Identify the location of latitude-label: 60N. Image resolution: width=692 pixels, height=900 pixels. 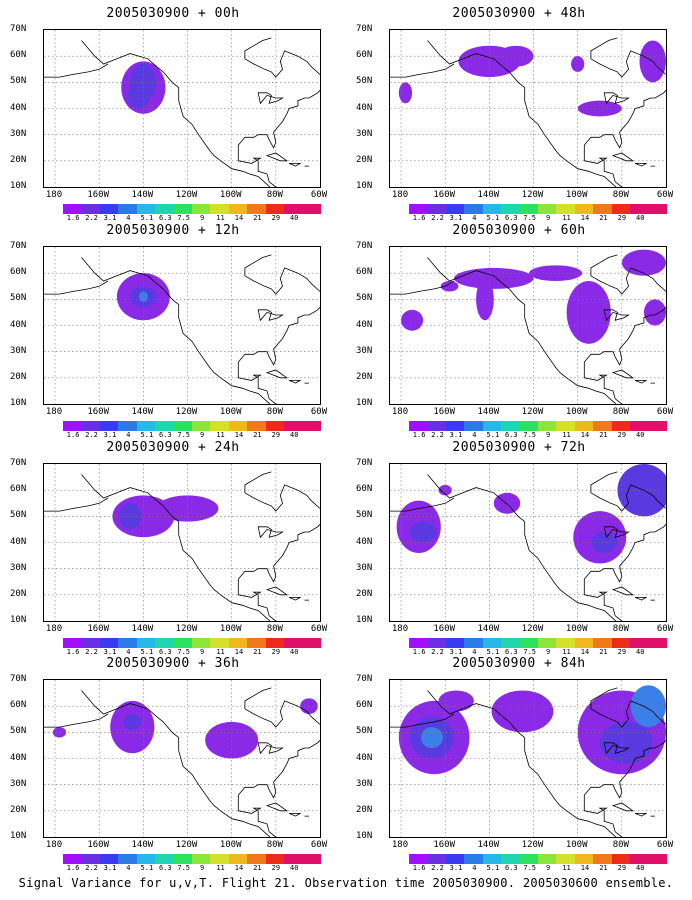
(364, 489).